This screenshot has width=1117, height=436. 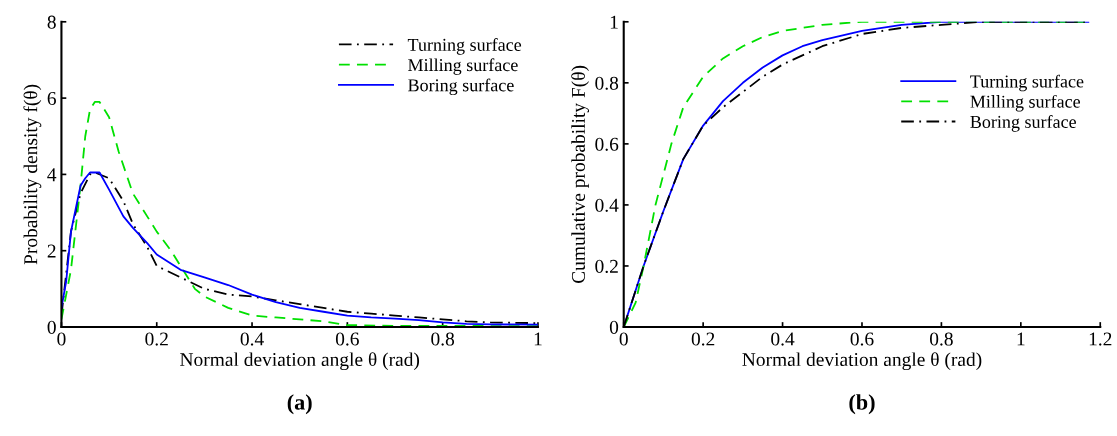 What do you see at coordinates (607, 205) in the screenshot?
I see `y-tick-label: 0.4` at bounding box center [607, 205].